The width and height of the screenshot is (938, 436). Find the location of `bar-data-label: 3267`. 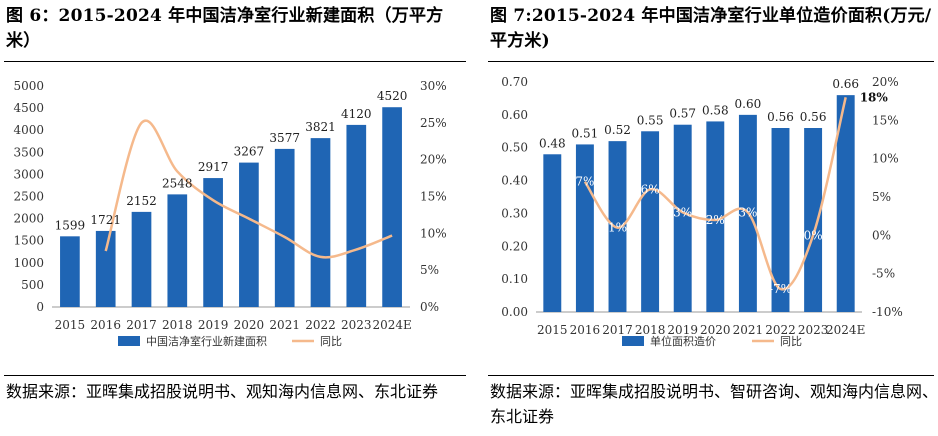

bar-data-label: 3267 is located at coordinates (249, 152).